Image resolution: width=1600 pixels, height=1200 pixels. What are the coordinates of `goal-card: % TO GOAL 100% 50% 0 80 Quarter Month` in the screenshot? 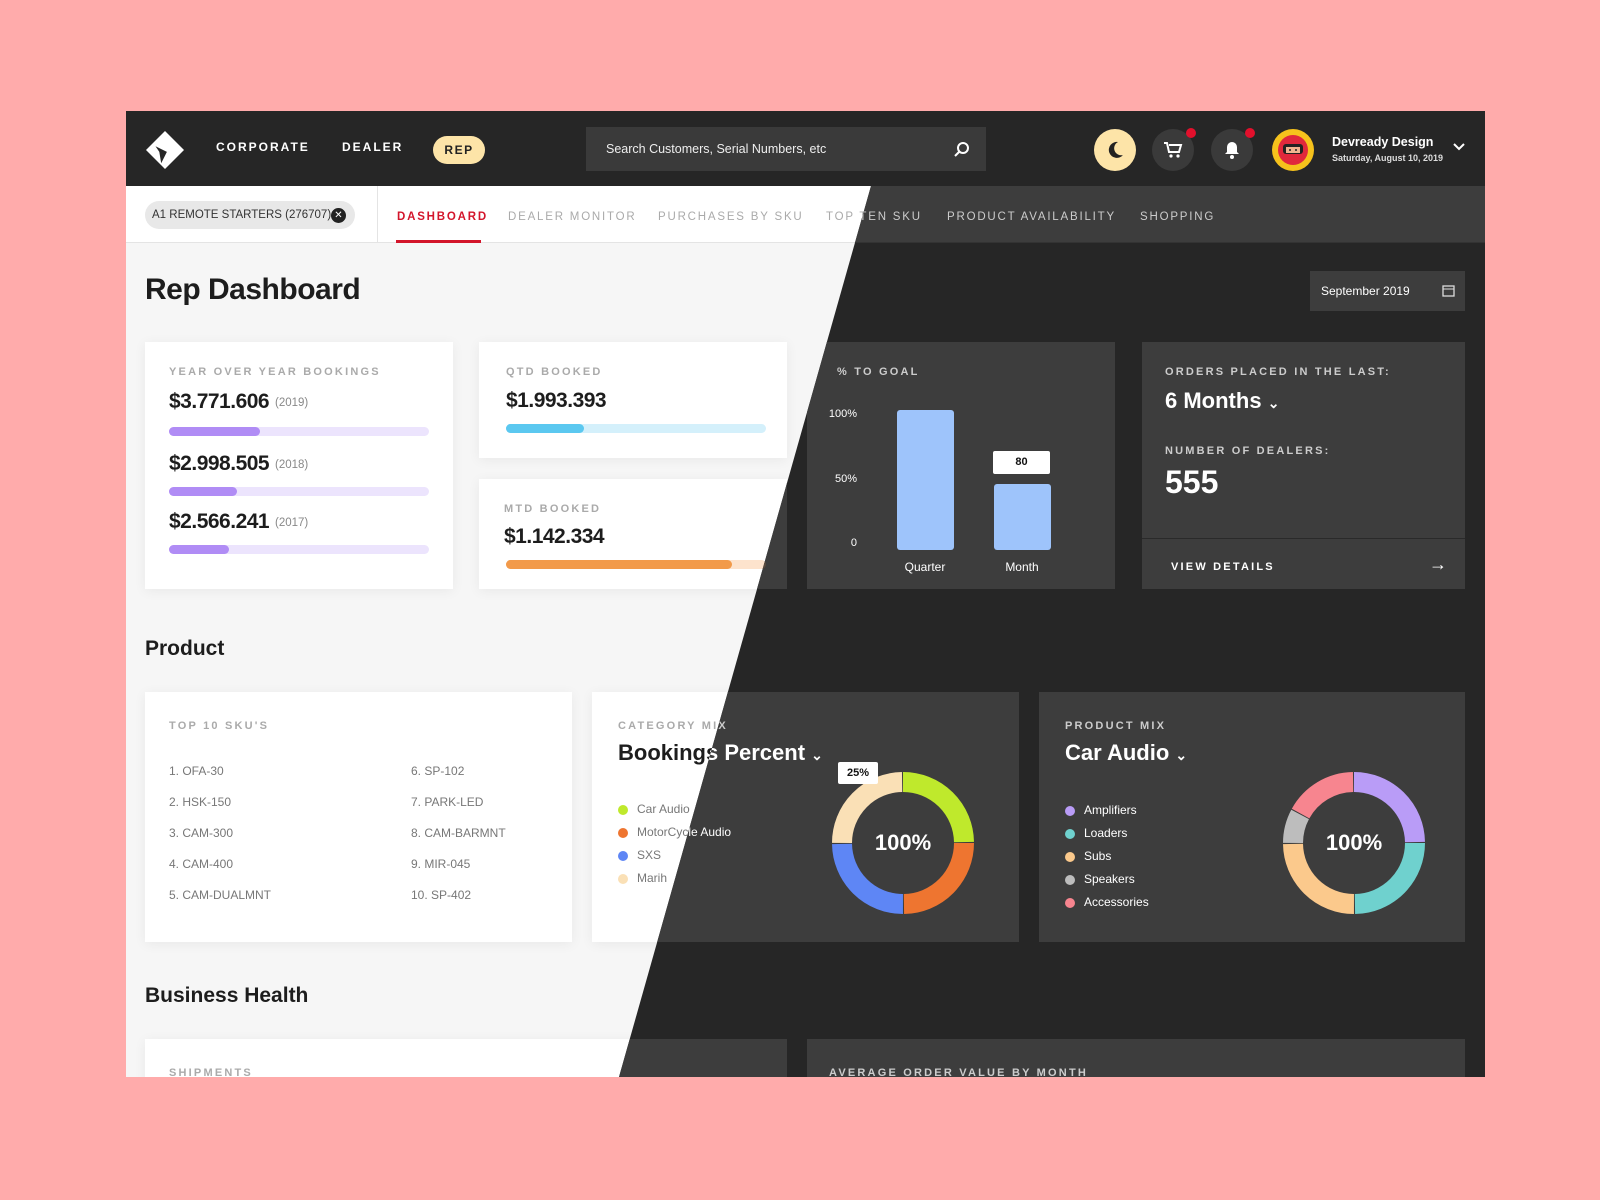 It's located at (961, 465).